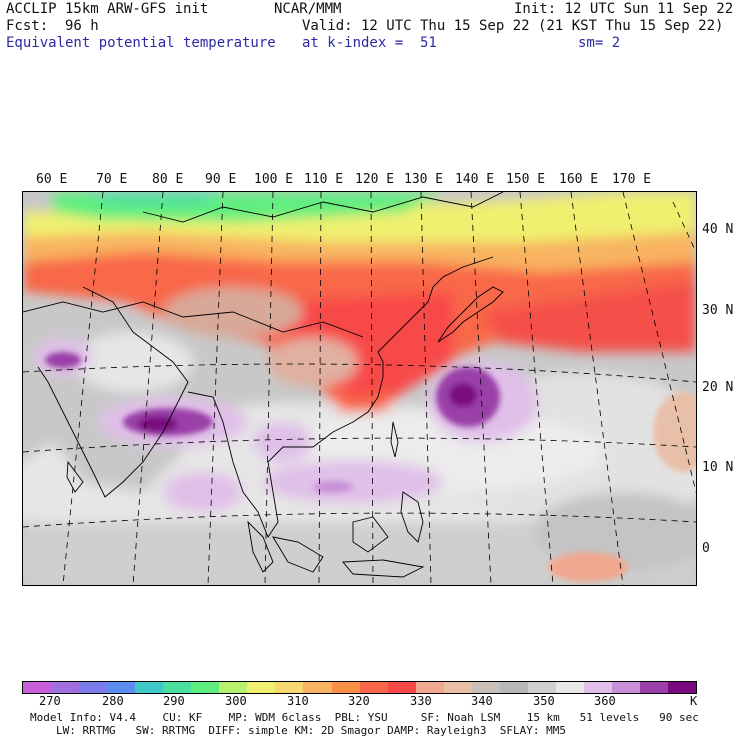  Describe the element at coordinates (174, 701) in the screenshot. I see `colorbar-tick: 290` at that location.